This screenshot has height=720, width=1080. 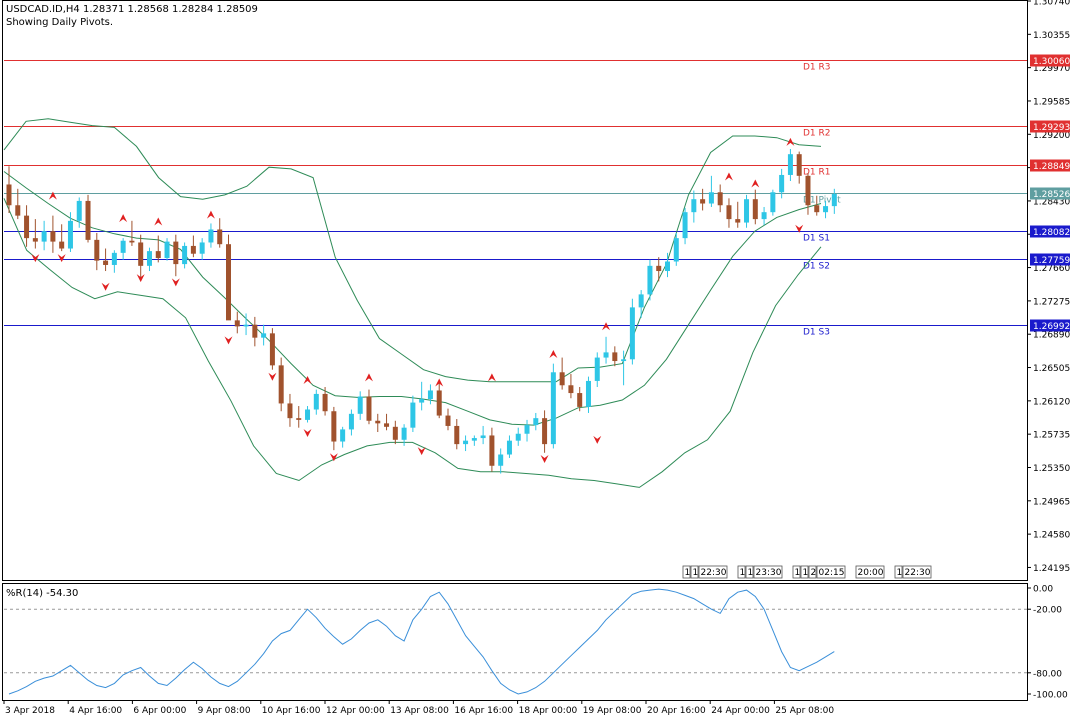 What do you see at coordinates (1051, 336) in the screenshot?
I see `price-tick-label: 1.26890` at bounding box center [1051, 336].